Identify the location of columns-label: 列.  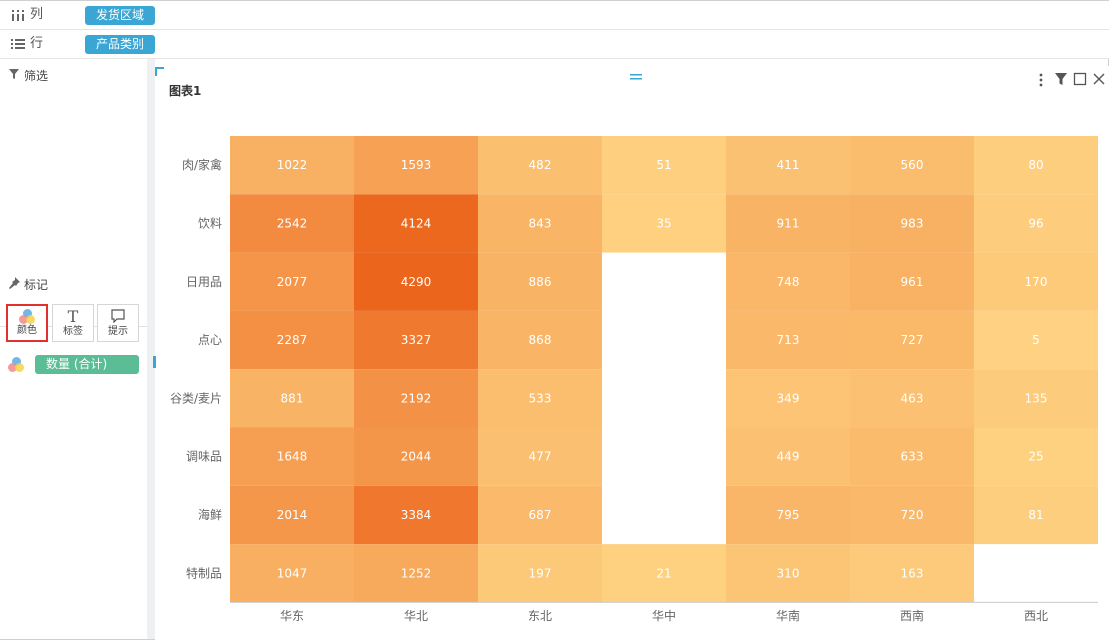
(37, 14).